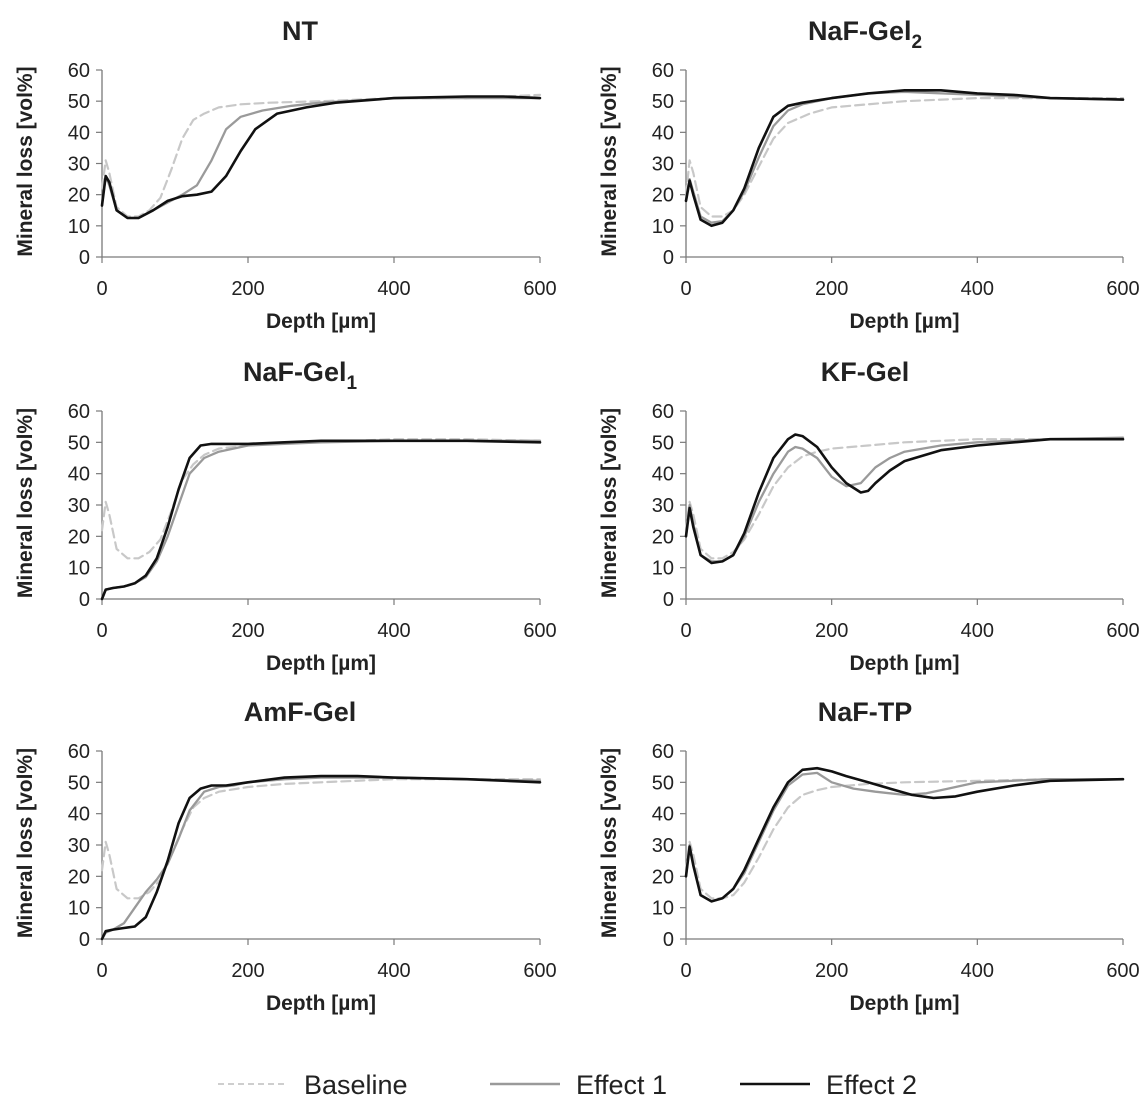 This screenshot has height=1103, width=1147. I want to click on legend-label: Baseline, so click(356, 1084).